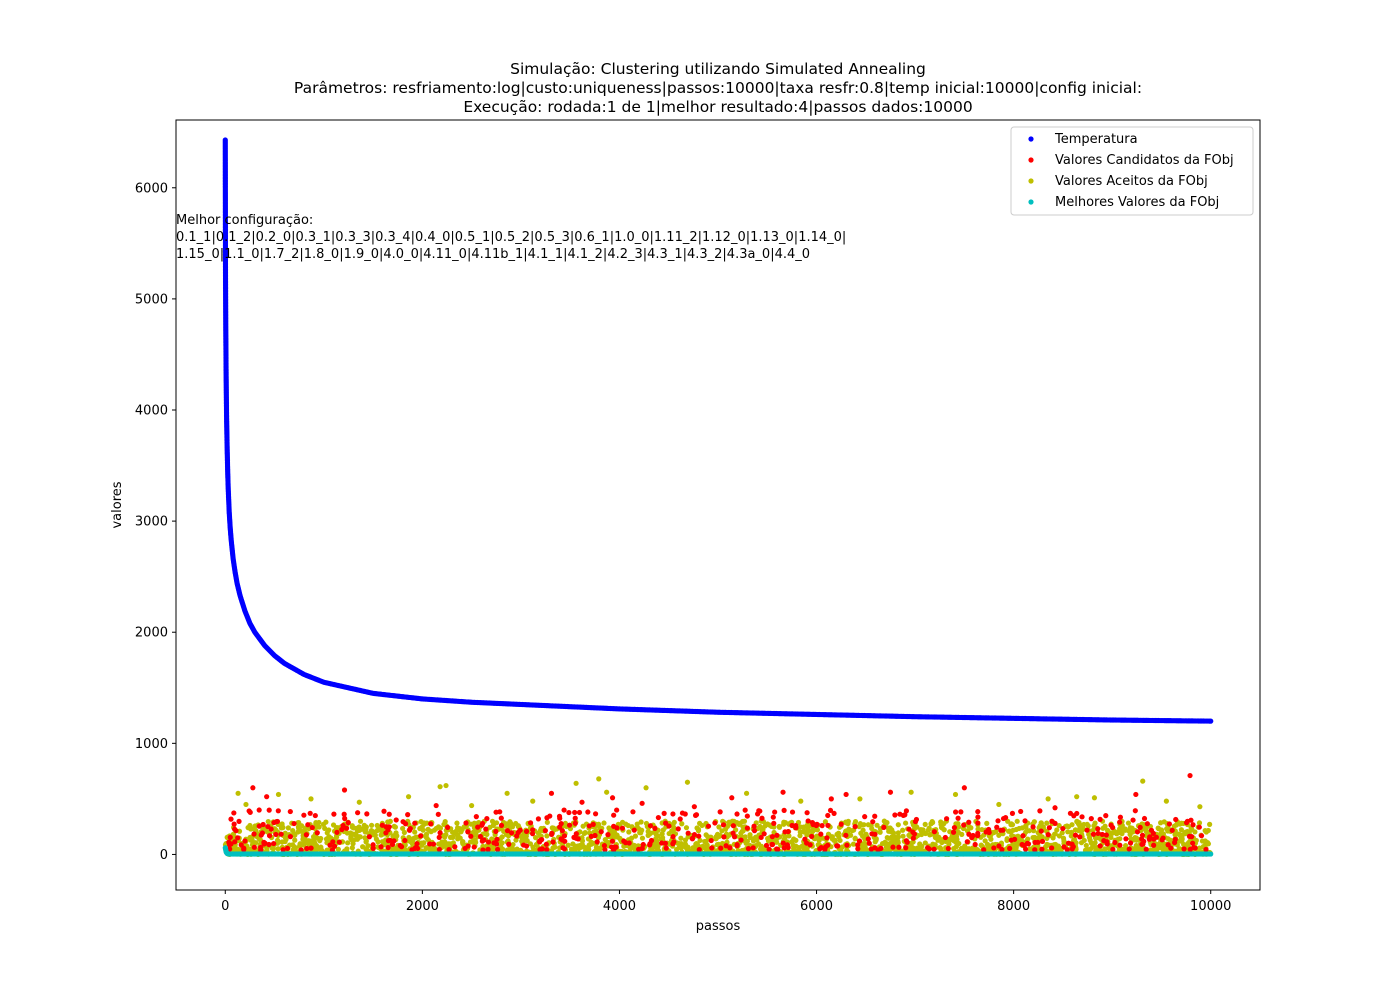 The width and height of the screenshot is (1400, 1000). I want to click on y-tick-label: 4000, so click(151, 411).